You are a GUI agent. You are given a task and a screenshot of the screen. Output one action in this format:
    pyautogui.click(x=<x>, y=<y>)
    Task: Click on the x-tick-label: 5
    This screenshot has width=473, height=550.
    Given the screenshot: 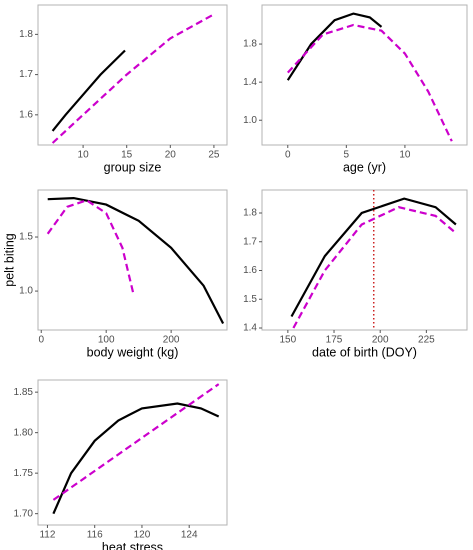 What is the action you would take?
    pyautogui.click(x=347, y=155)
    